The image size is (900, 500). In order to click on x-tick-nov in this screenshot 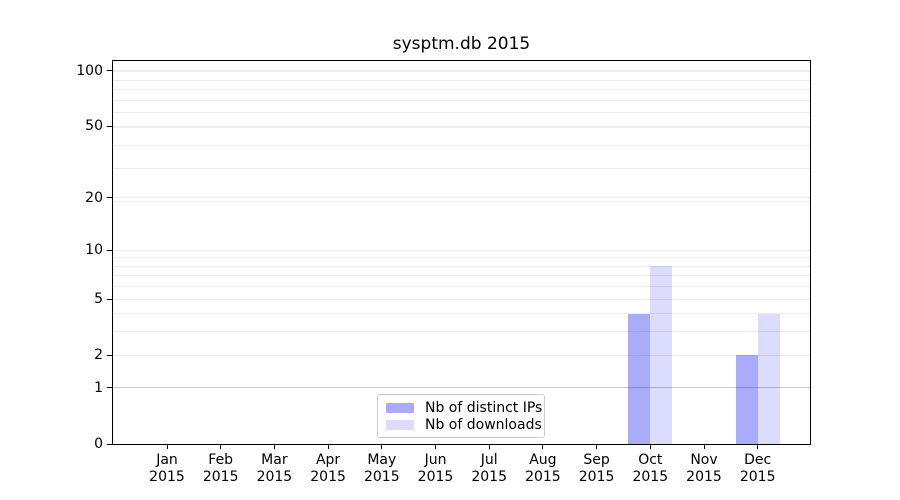, I will do `click(704, 446)`.